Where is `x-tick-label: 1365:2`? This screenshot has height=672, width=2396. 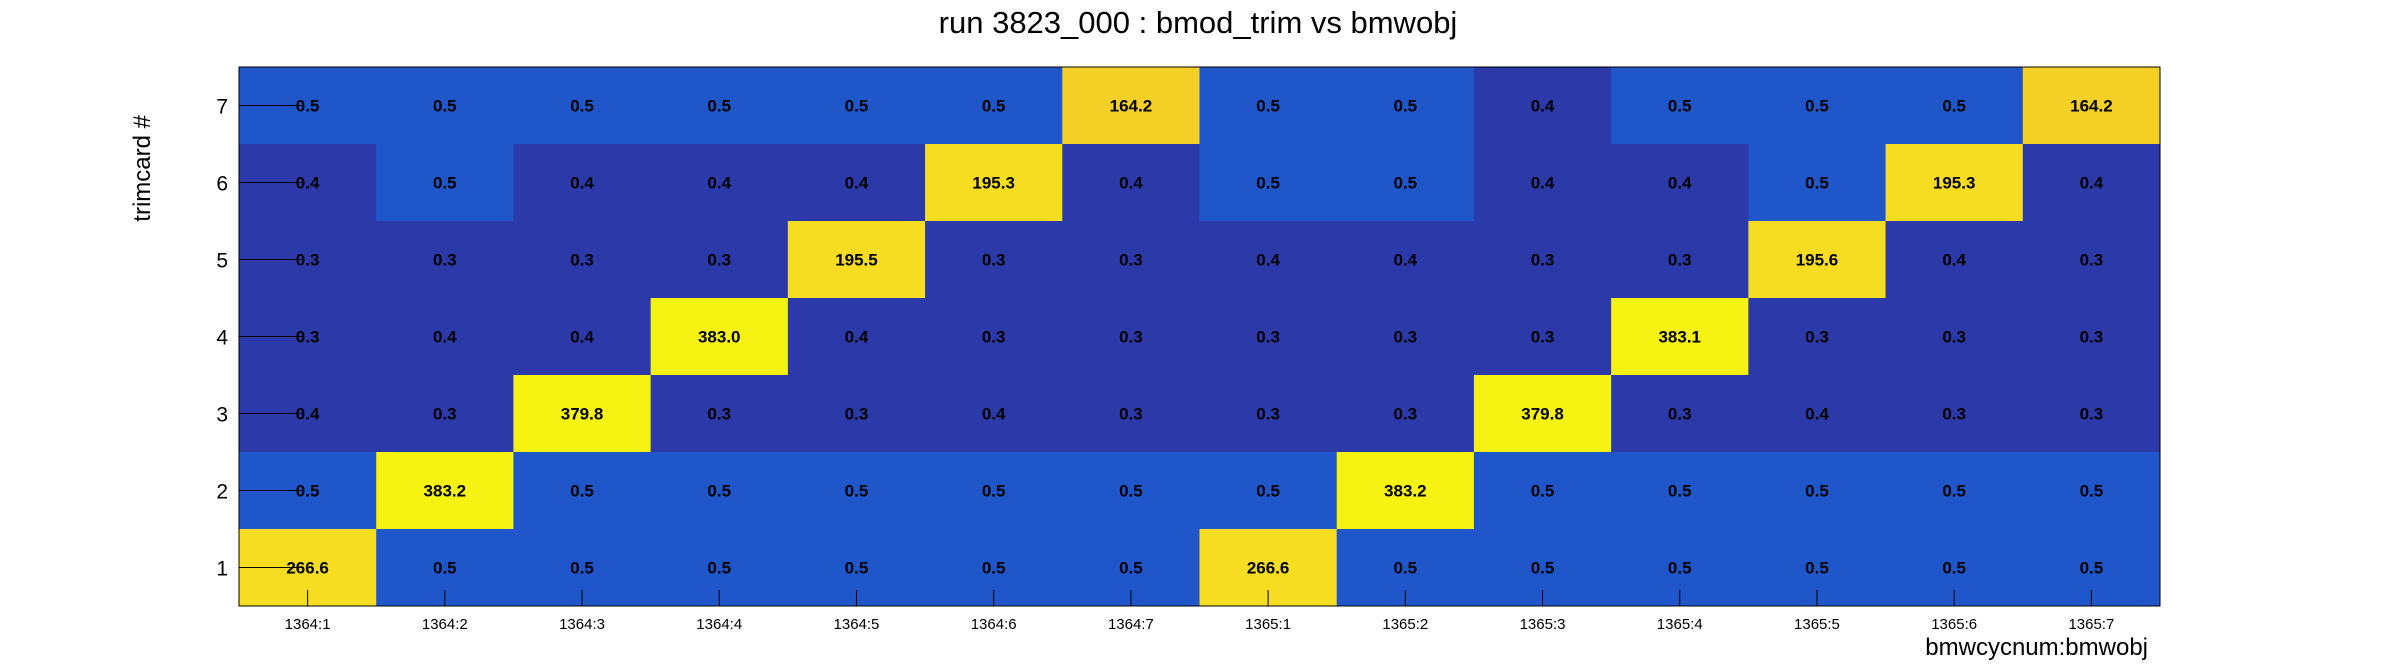 x-tick-label: 1365:2 is located at coordinates (1405, 624).